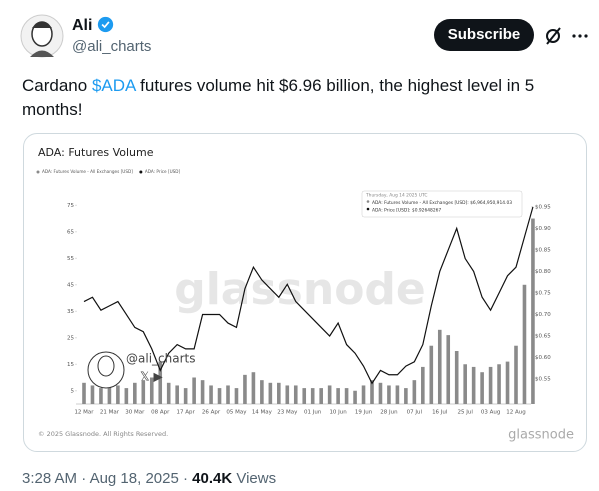 This screenshot has width=599, height=491. I want to click on x-tick-label: 12 Aug, so click(516, 413).